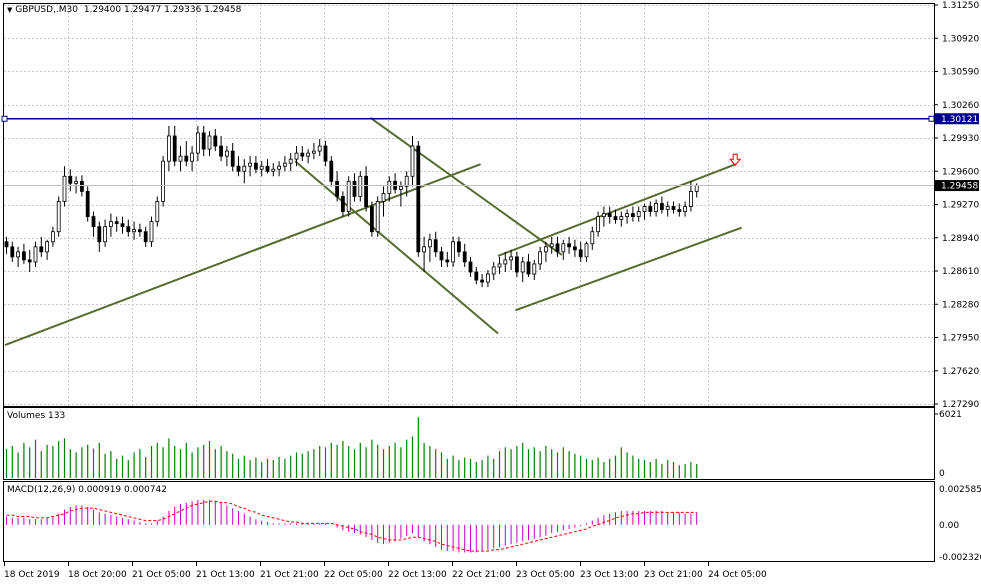 Image resolution: width=981 pixels, height=587 pixels. I want to click on price-tick-label: 1.28940, so click(960, 239).